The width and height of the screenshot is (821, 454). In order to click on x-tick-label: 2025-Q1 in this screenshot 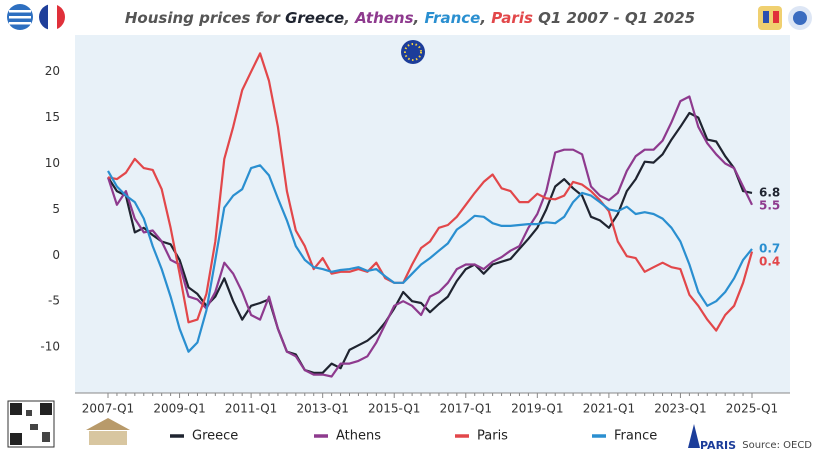, I will do `click(752, 409)`.